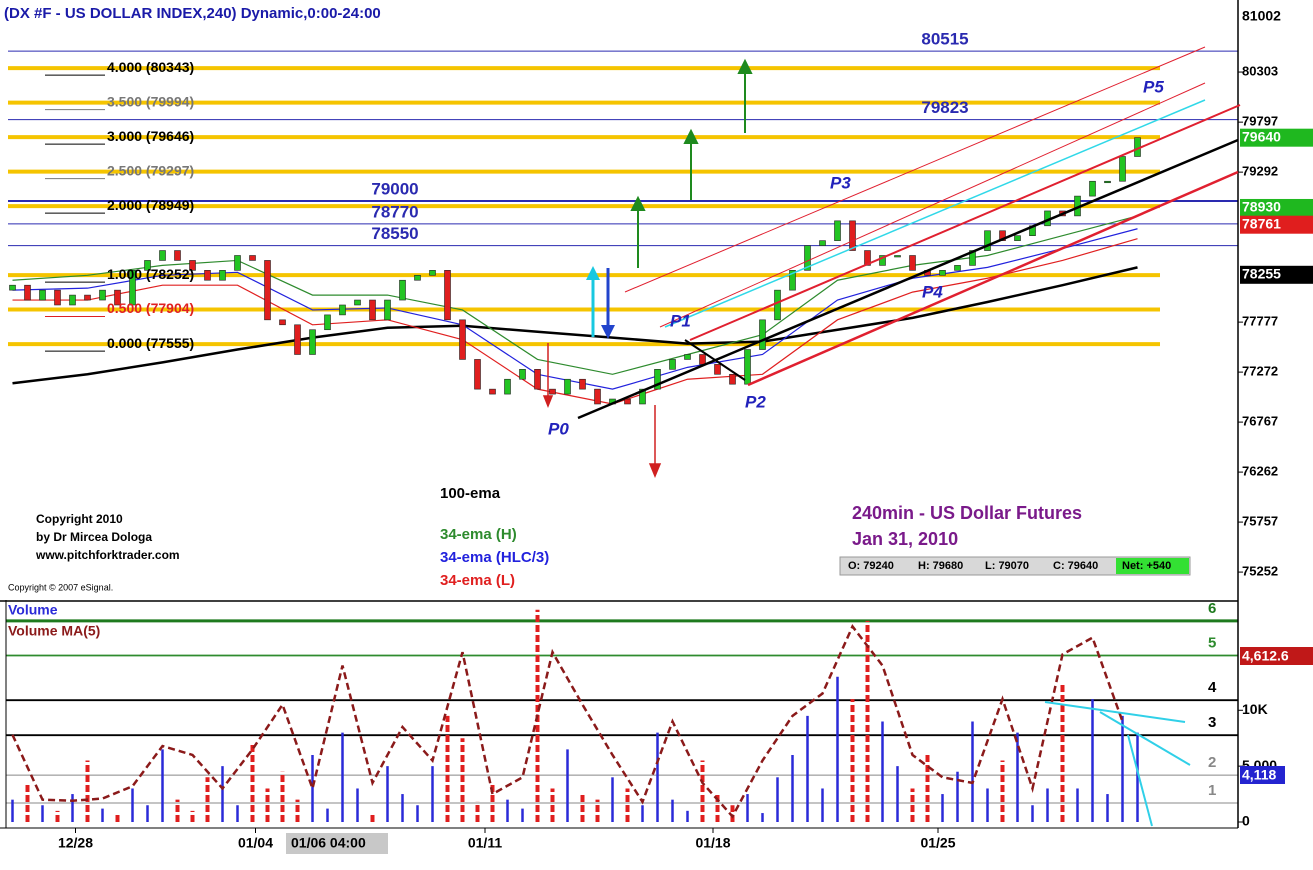  What do you see at coordinates (150, 67) in the screenshot?
I see `fib-label: 4.000 (80343)` at bounding box center [150, 67].